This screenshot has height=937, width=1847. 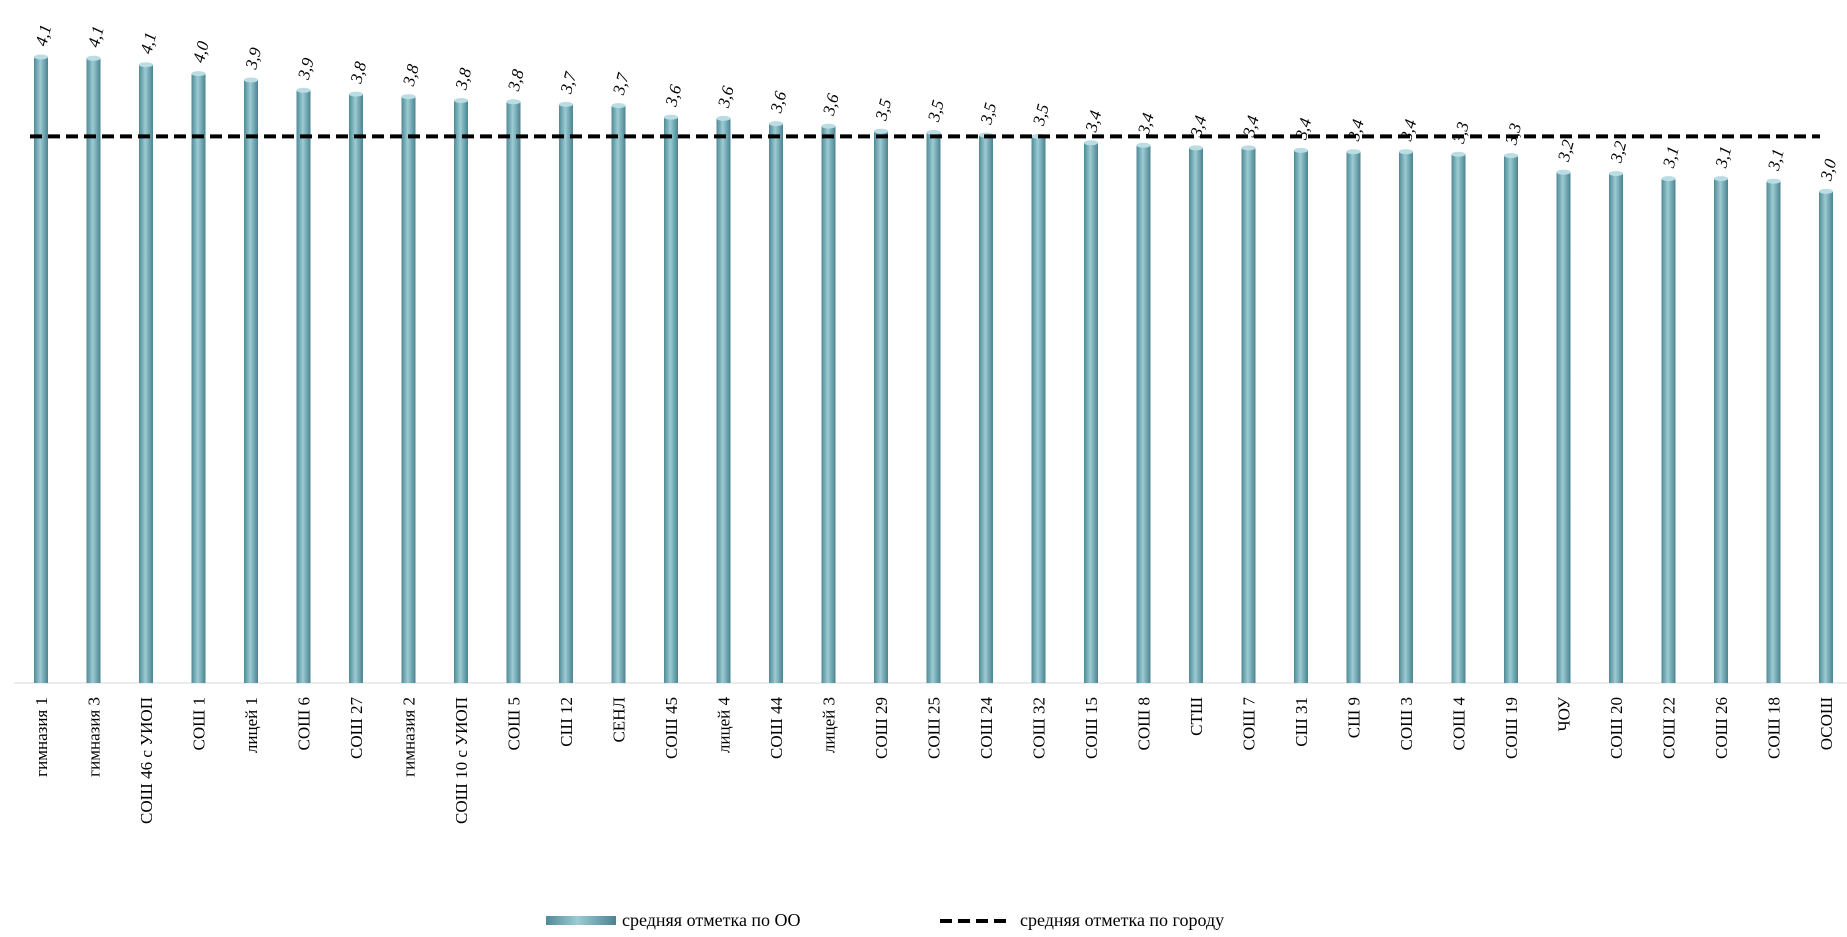 What do you see at coordinates (1618, 152) in the screenshot?
I see `value-label: 3,2` at bounding box center [1618, 152].